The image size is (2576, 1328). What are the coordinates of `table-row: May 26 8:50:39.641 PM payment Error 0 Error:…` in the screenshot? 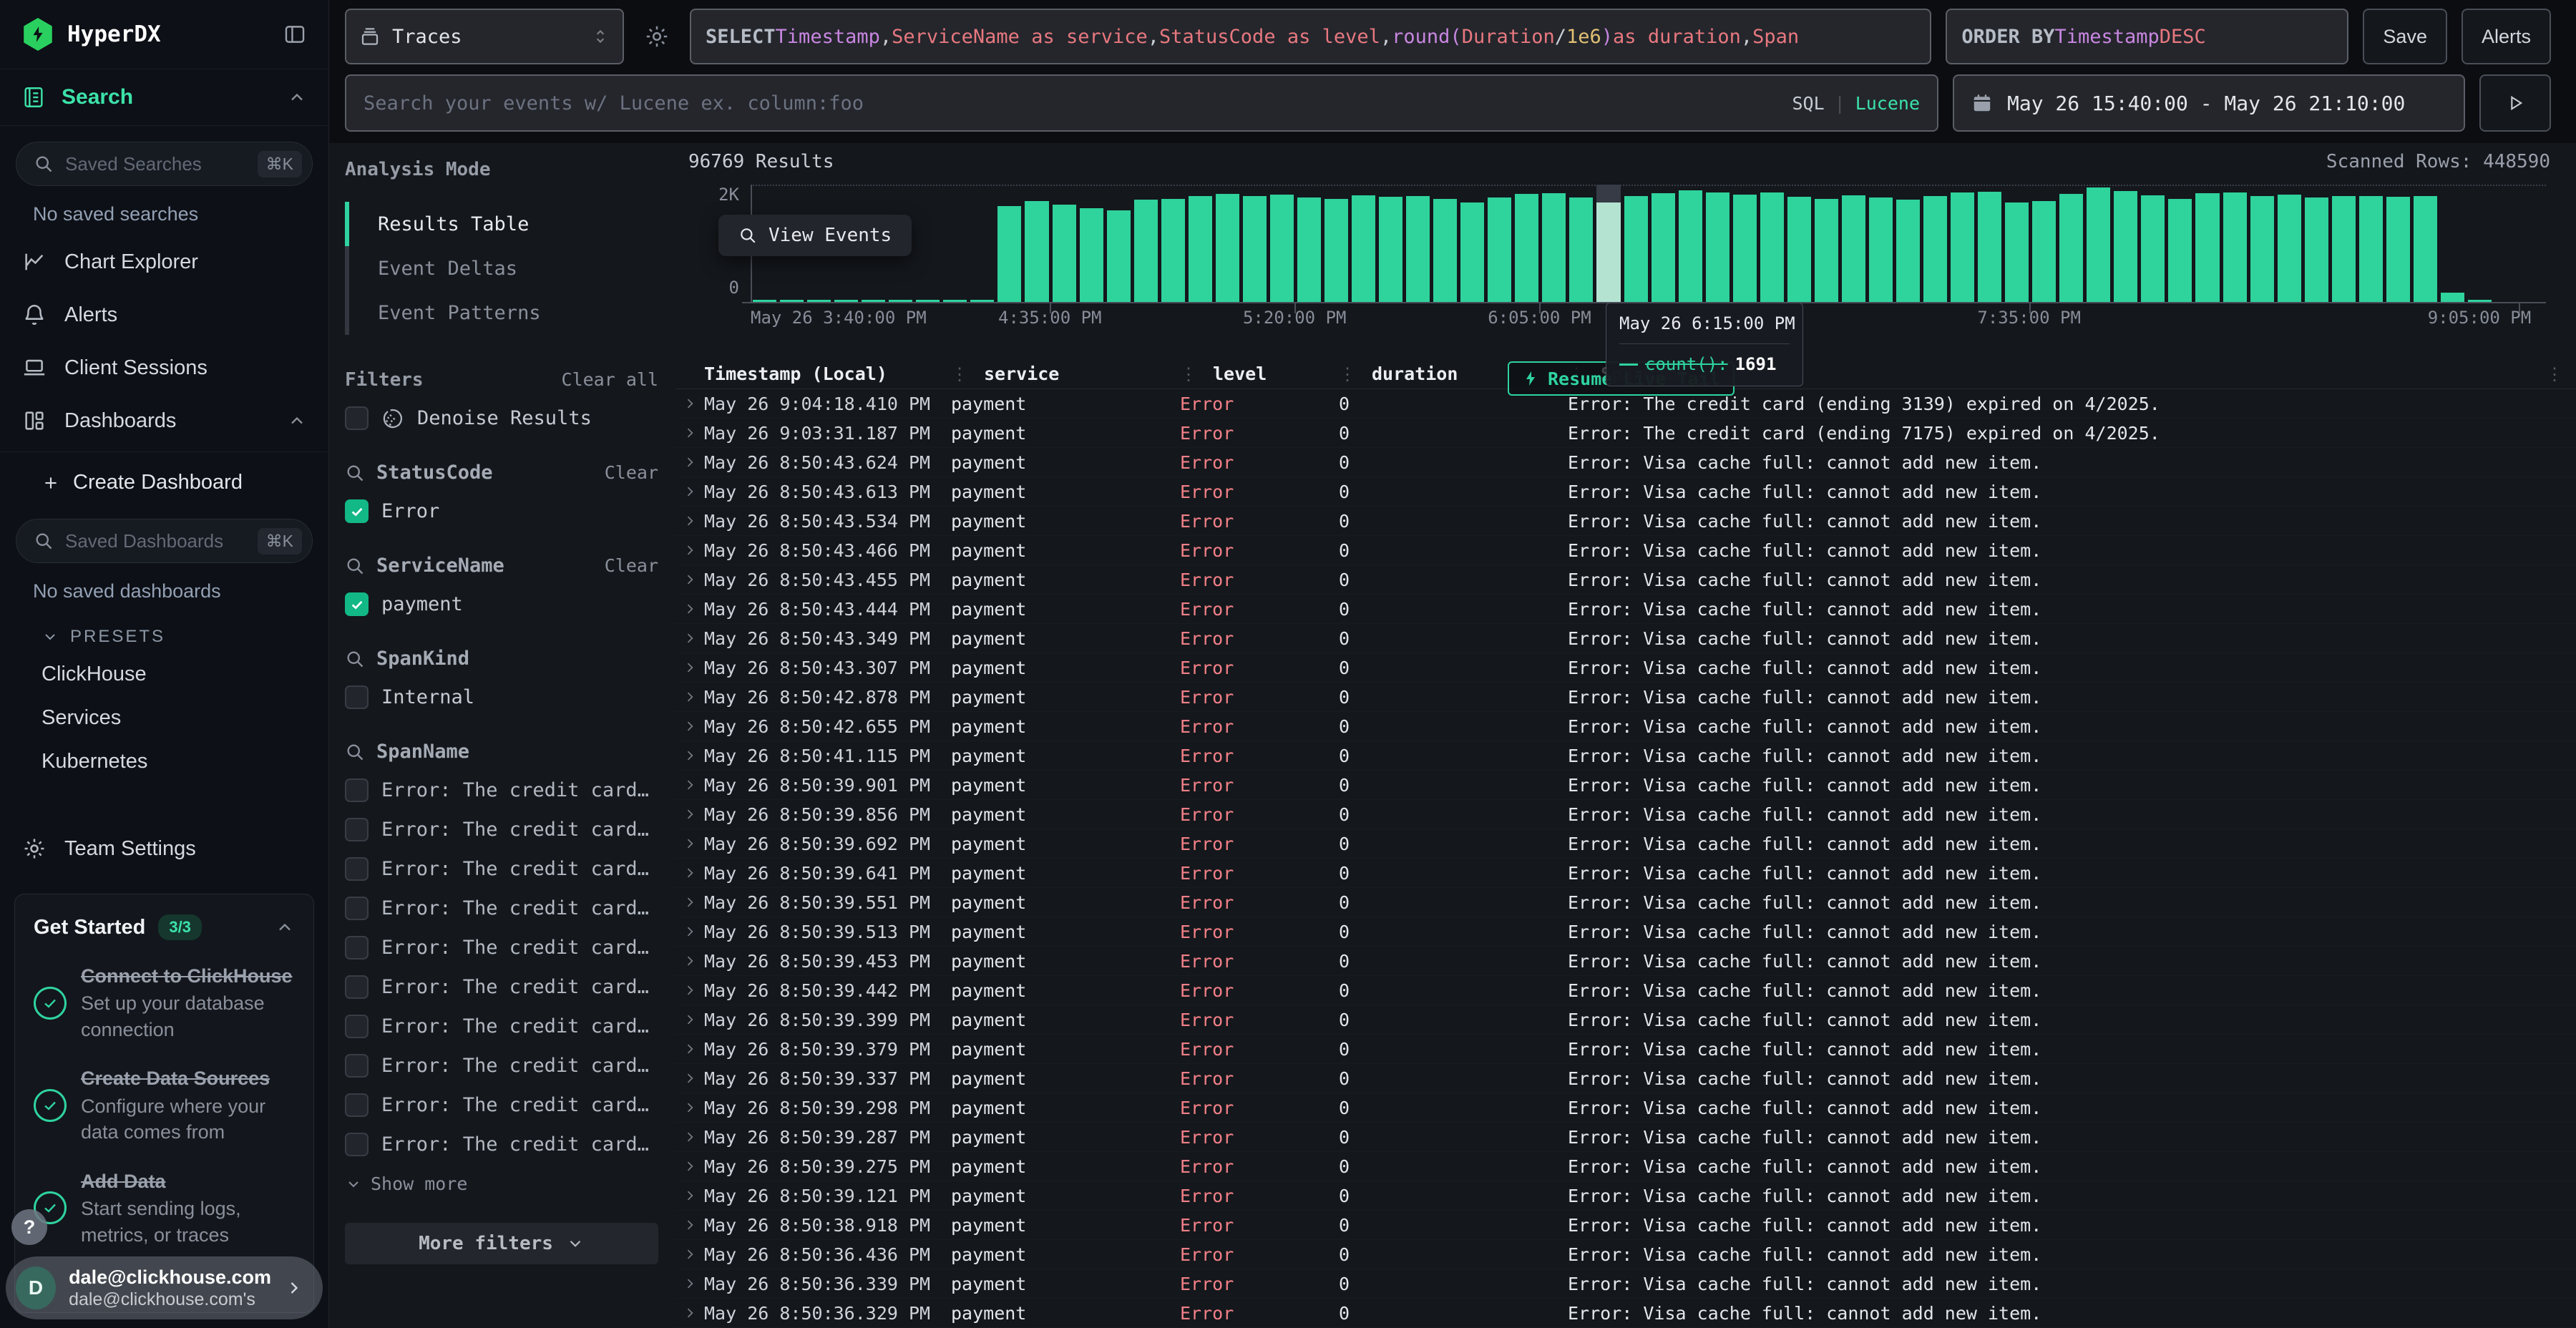 It's located at (1625, 874).